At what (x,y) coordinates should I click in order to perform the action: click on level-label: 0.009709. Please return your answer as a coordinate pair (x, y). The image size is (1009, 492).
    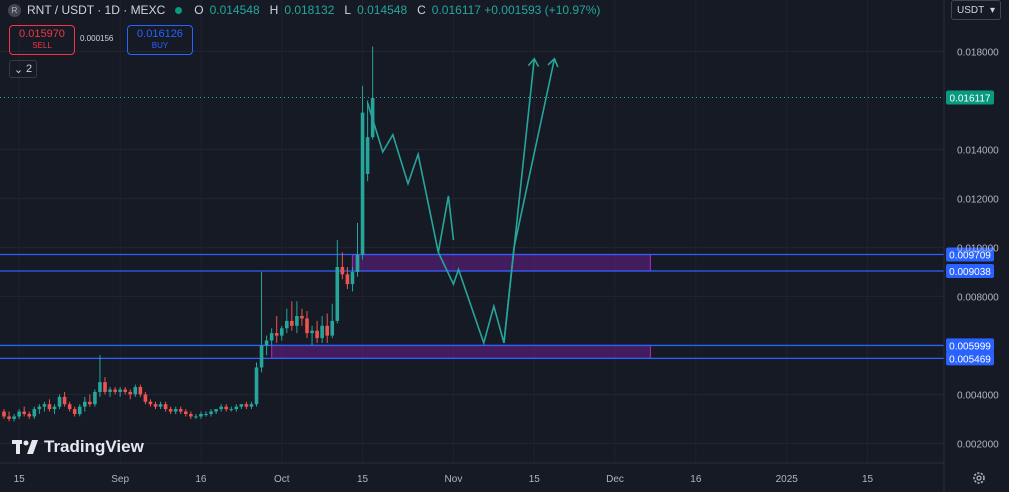
    Looking at the image, I should click on (970, 256).